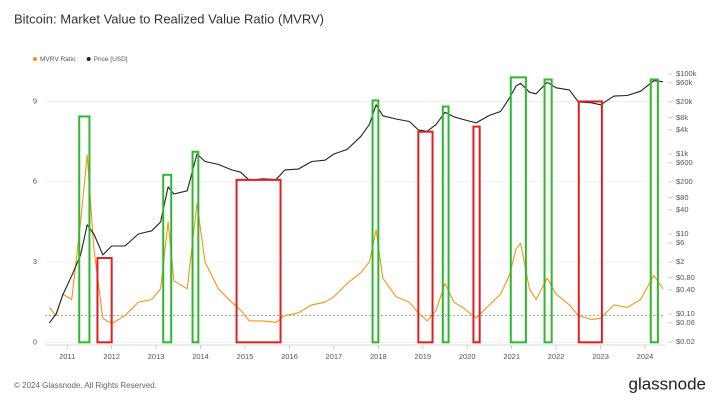  What do you see at coordinates (111, 356) in the screenshot?
I see `x-tick-label: 2012` at bounding box center [111, 356].